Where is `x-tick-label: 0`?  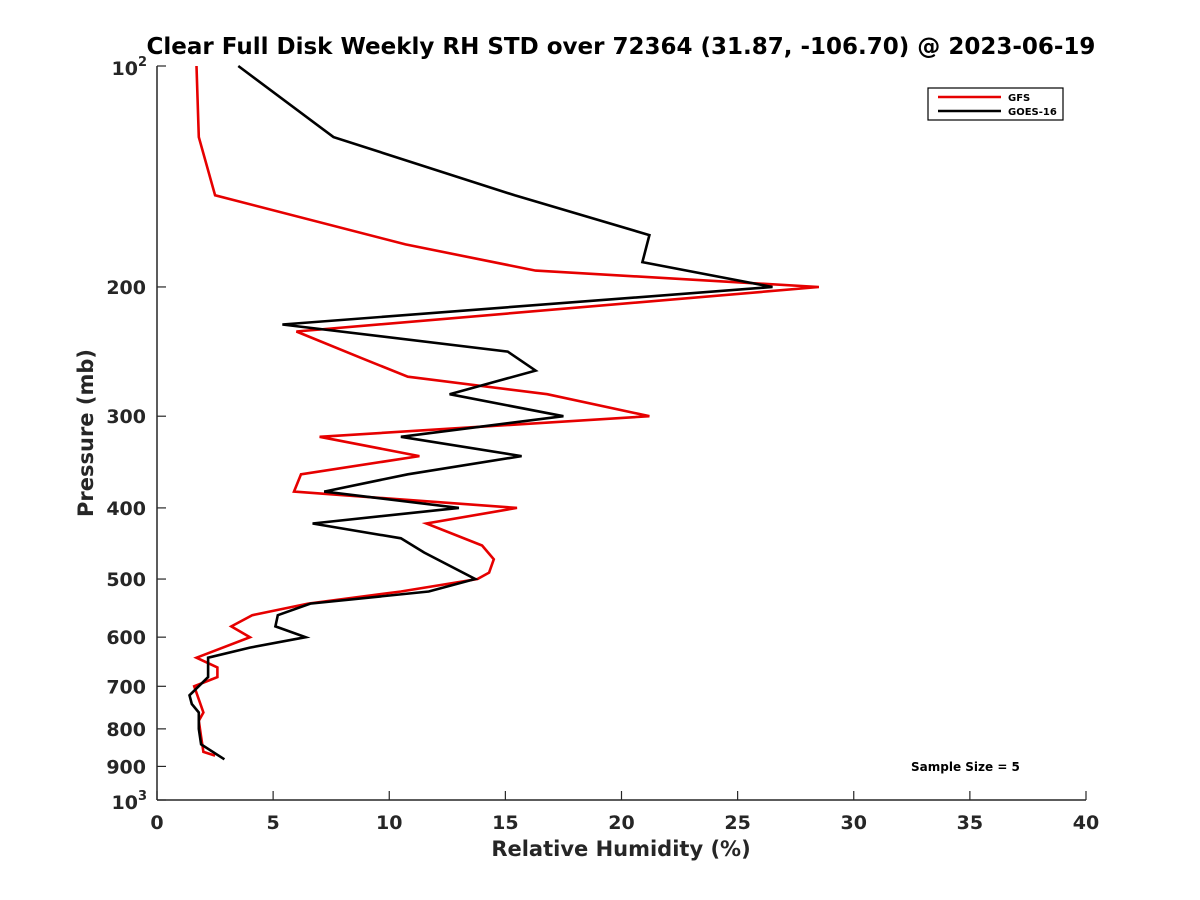 x-tick-label: 0 is located at coordinates (156, 823).